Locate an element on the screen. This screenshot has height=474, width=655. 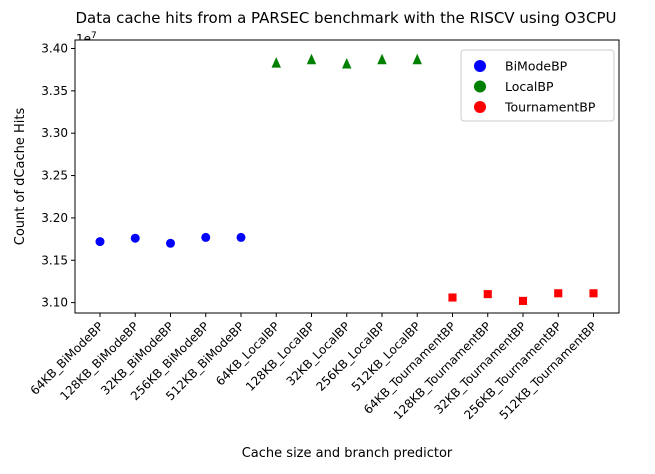
y-tick-label: 3.30 is located at coordinates (54, 133).